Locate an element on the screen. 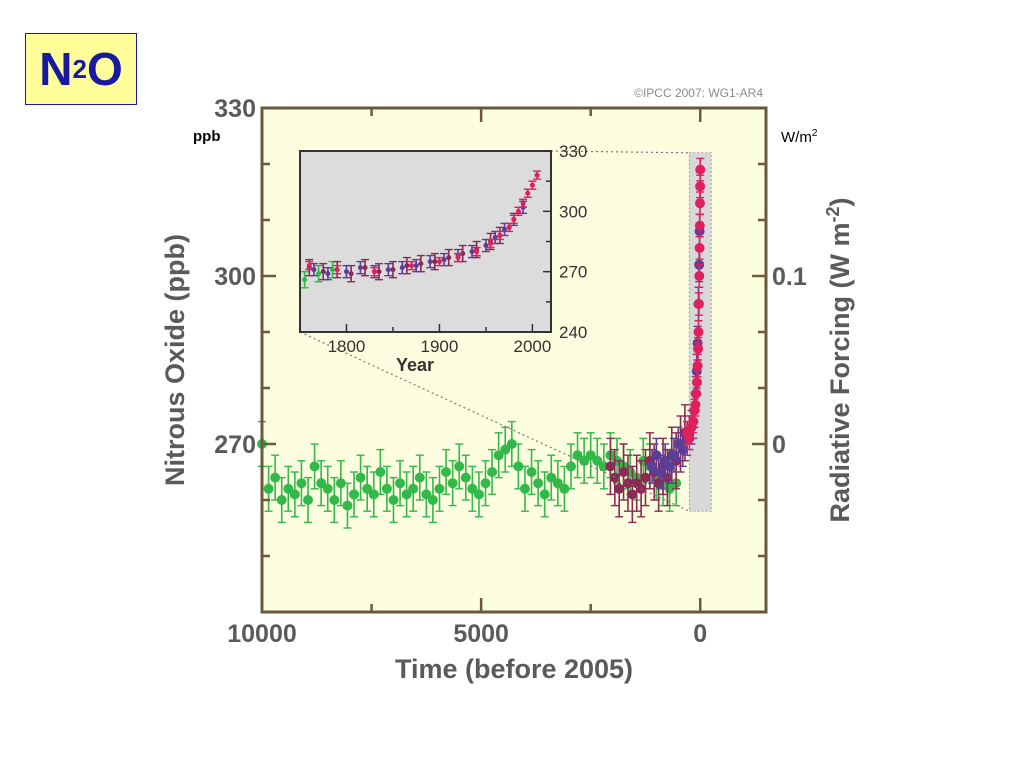  x-tick-label: 10000 is located at coordinates (262, 634).